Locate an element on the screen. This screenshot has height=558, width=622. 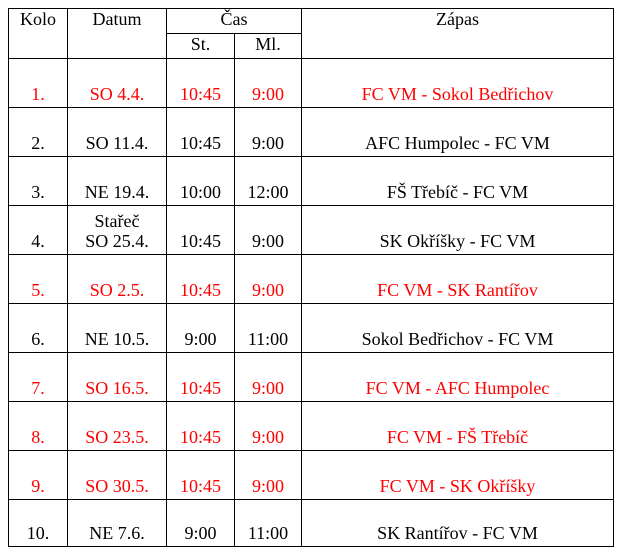
kolo-cell: 9. is located at coordinates (38, 475).